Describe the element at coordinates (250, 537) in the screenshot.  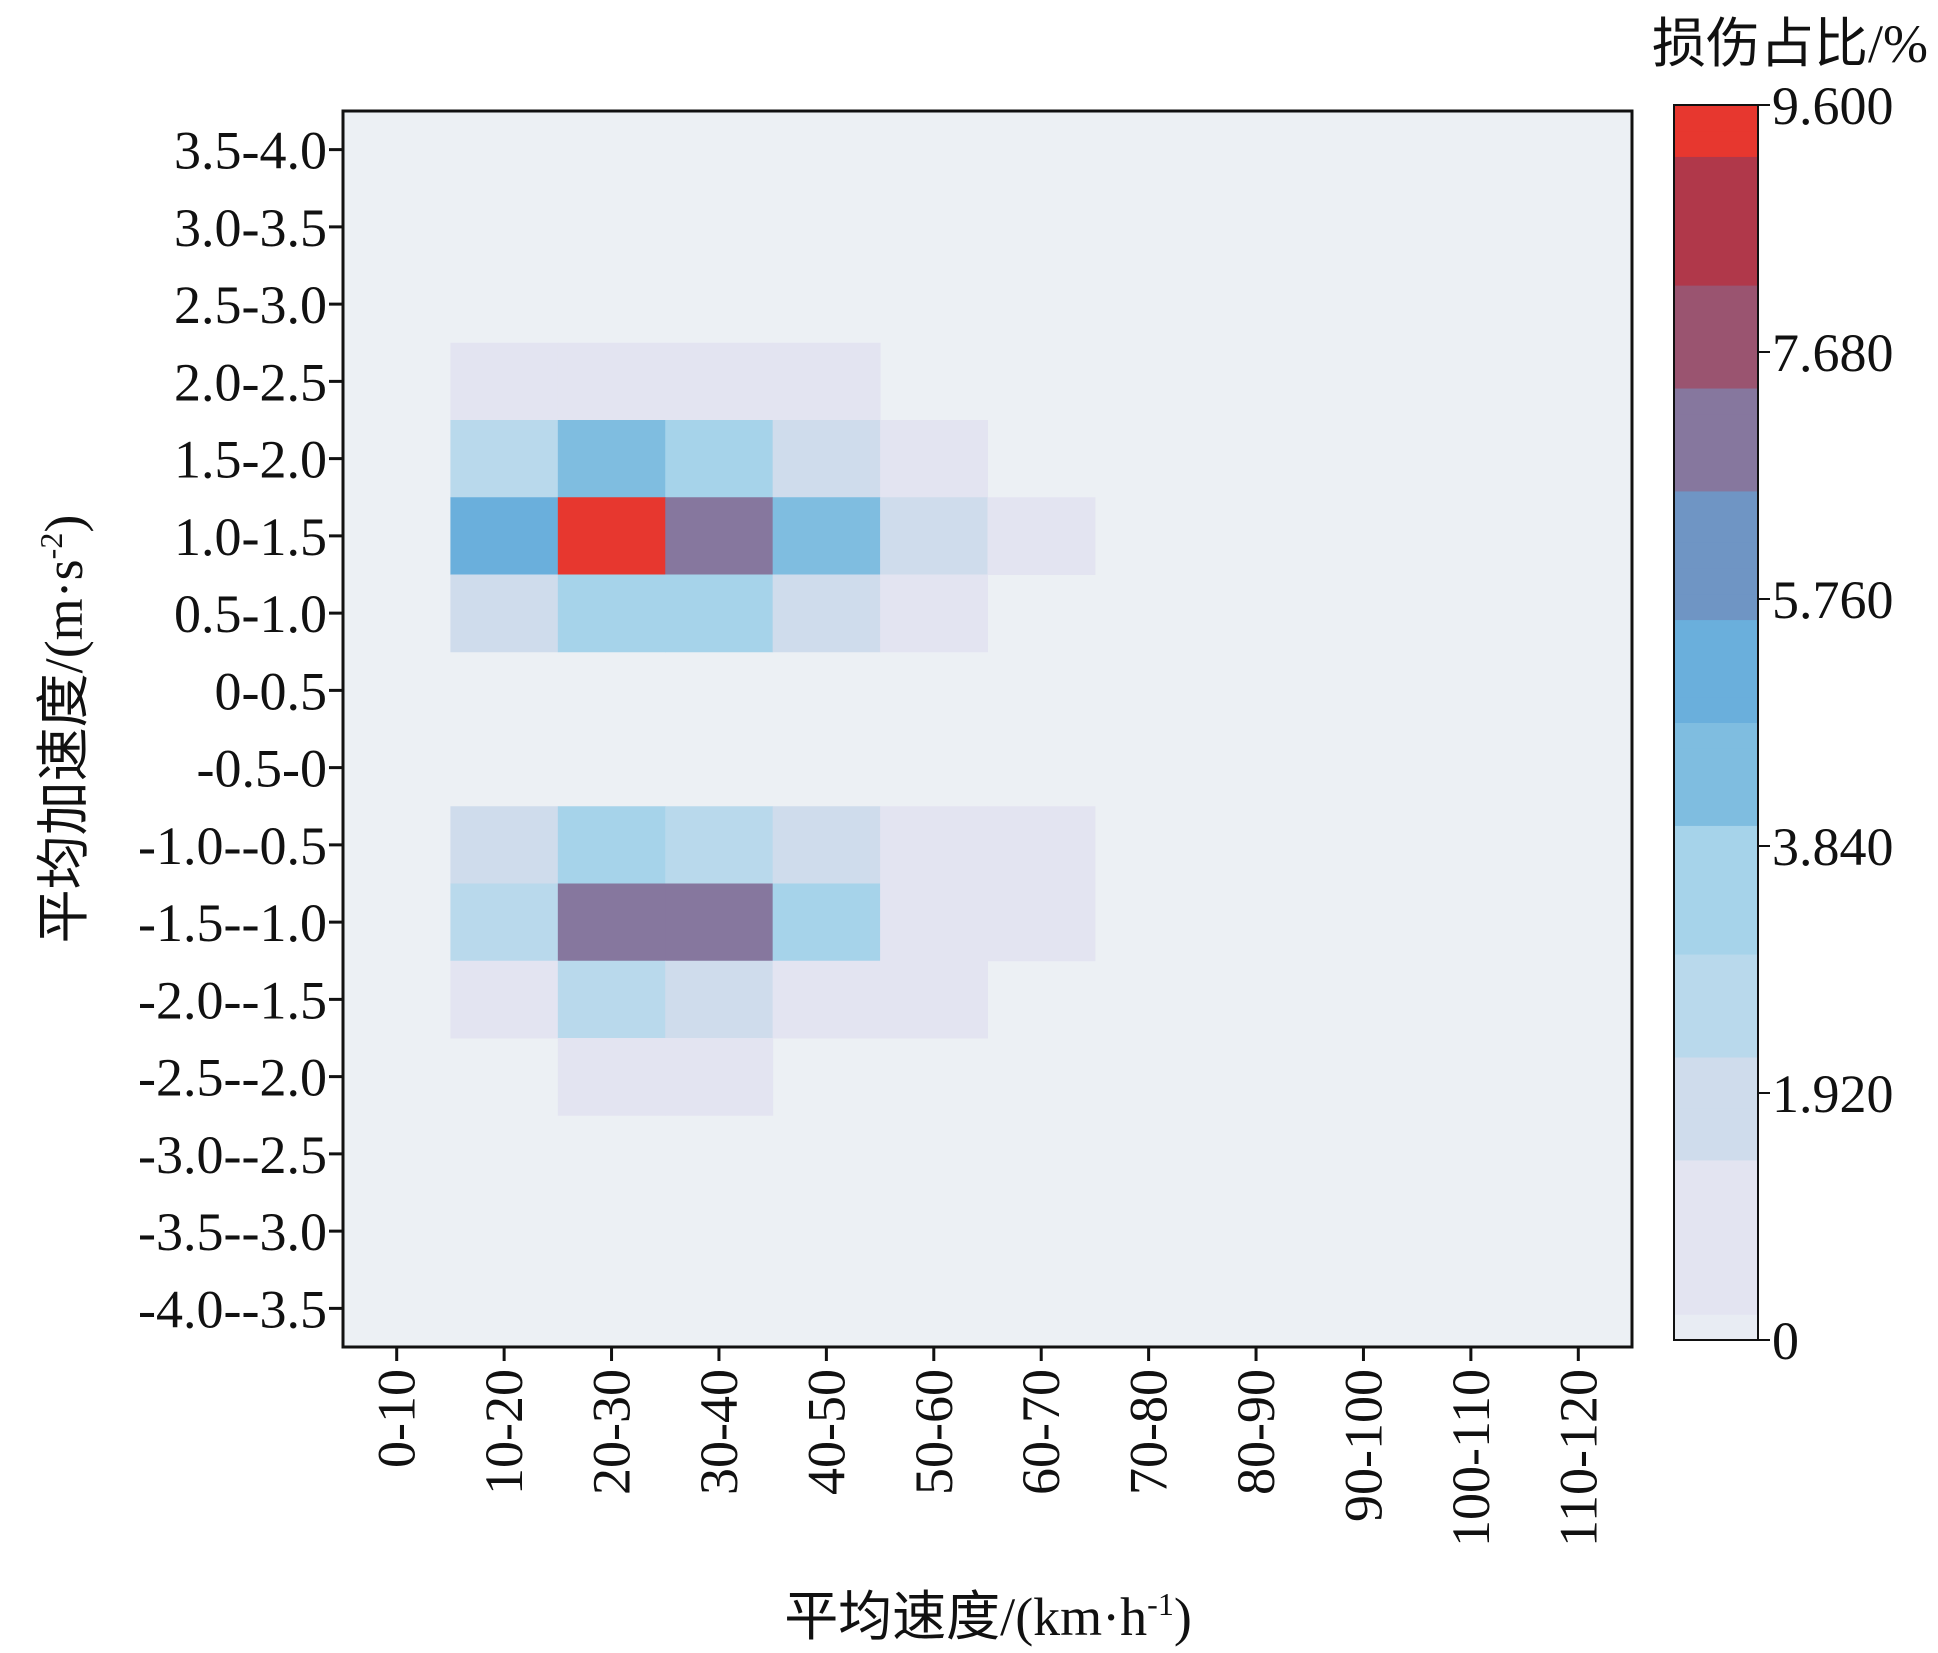
I see `y-tick-label: 1.0-1.5` at that location.